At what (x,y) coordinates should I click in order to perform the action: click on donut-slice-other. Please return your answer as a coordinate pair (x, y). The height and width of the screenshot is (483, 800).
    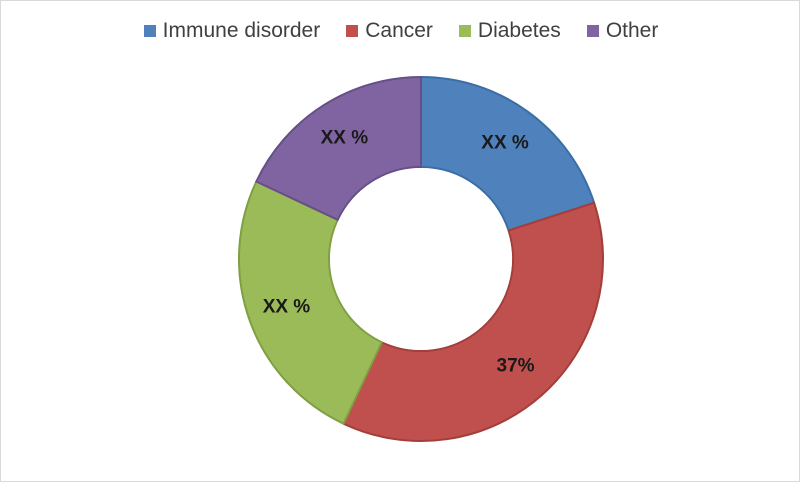
    Looking at the image, I should click on (338, 148).